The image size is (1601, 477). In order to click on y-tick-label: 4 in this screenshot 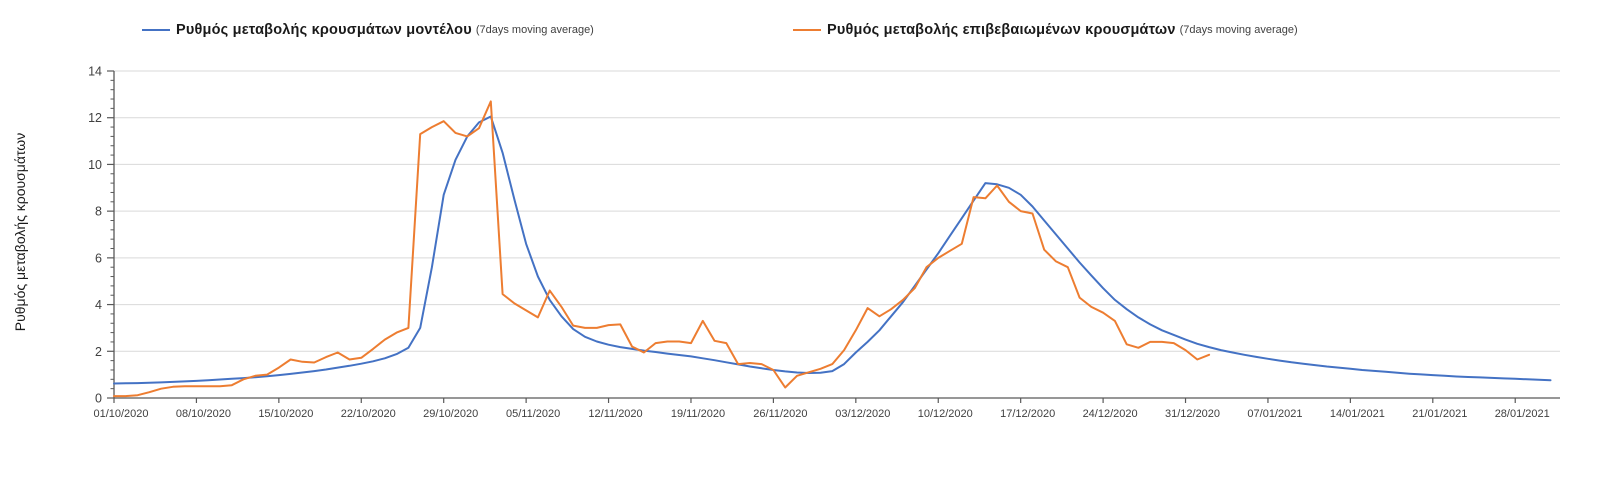, I will do `click(98, 305)`.